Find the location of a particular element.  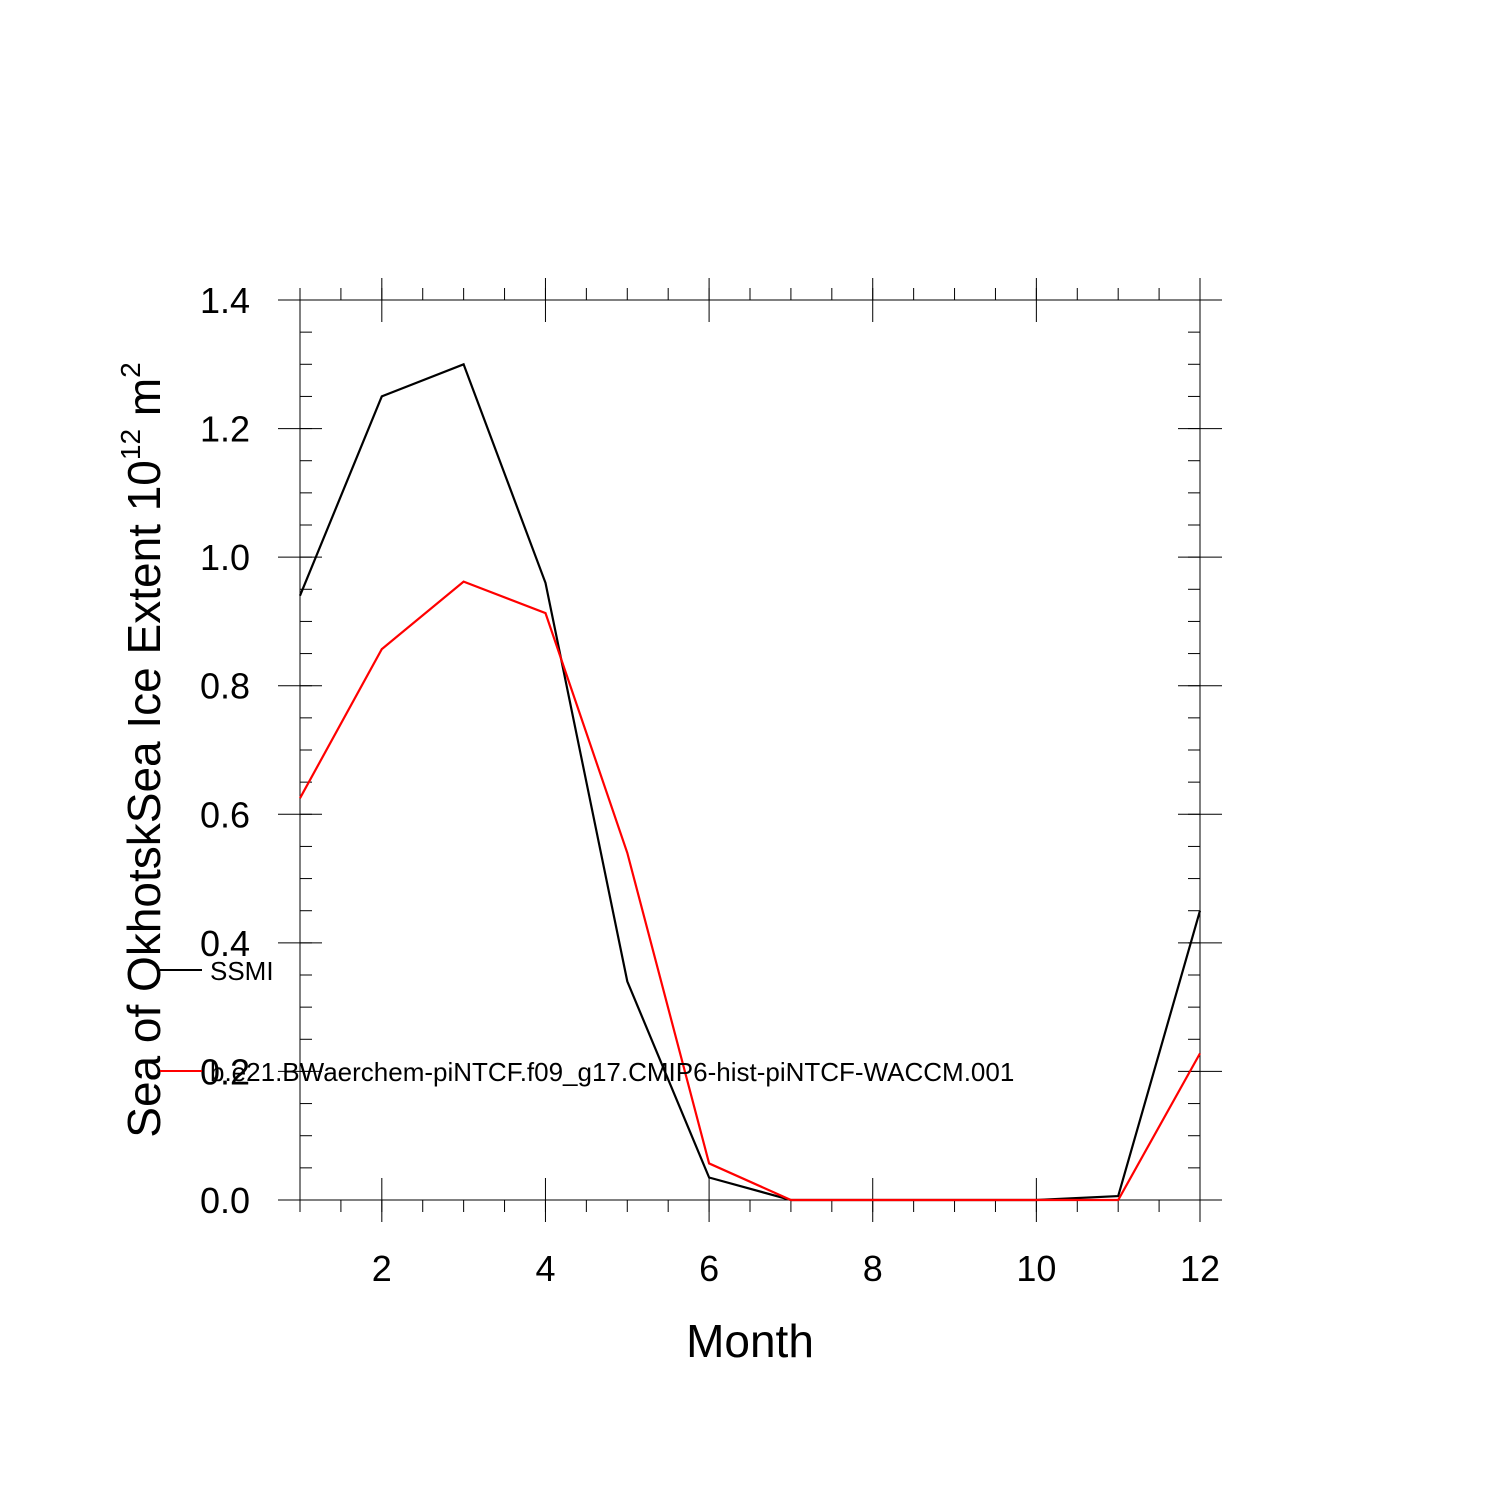

y-axis-title-main: Sea of OkhotskSea Ice Extent 10 is located at coordinates (144, 799).